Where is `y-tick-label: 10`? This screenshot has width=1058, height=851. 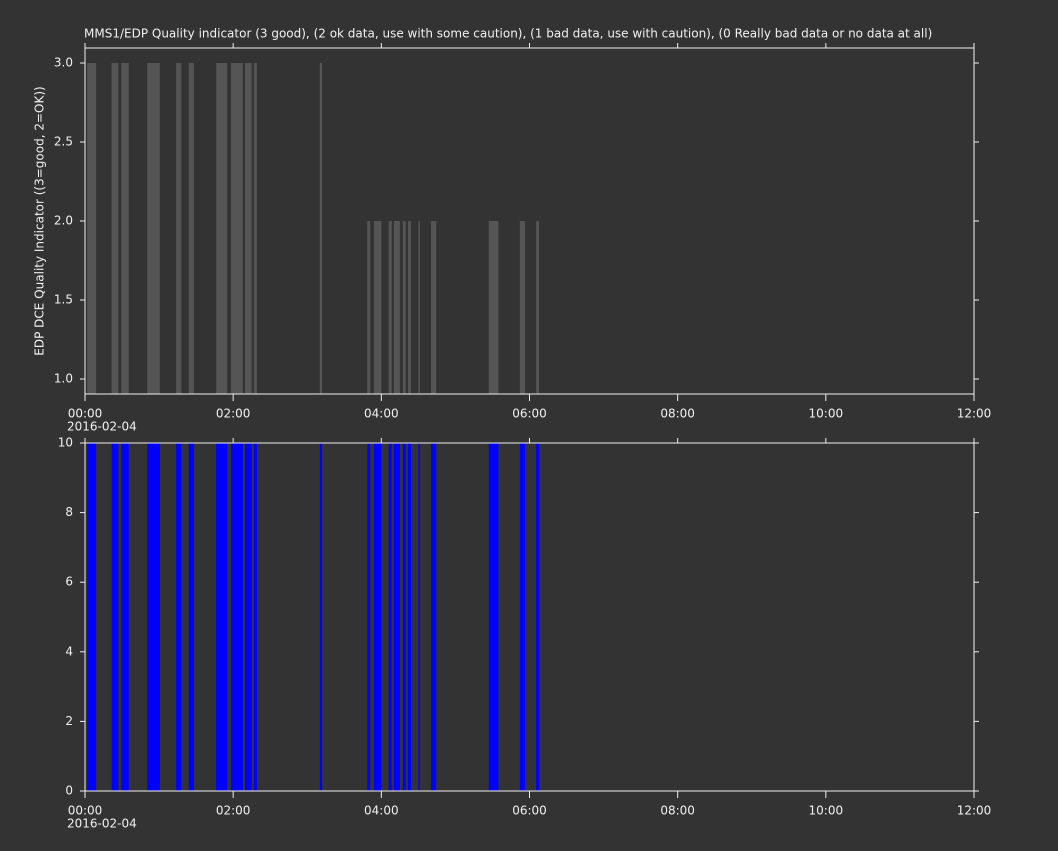 y-tick-label: 10 is located at coordinates (65, 443).